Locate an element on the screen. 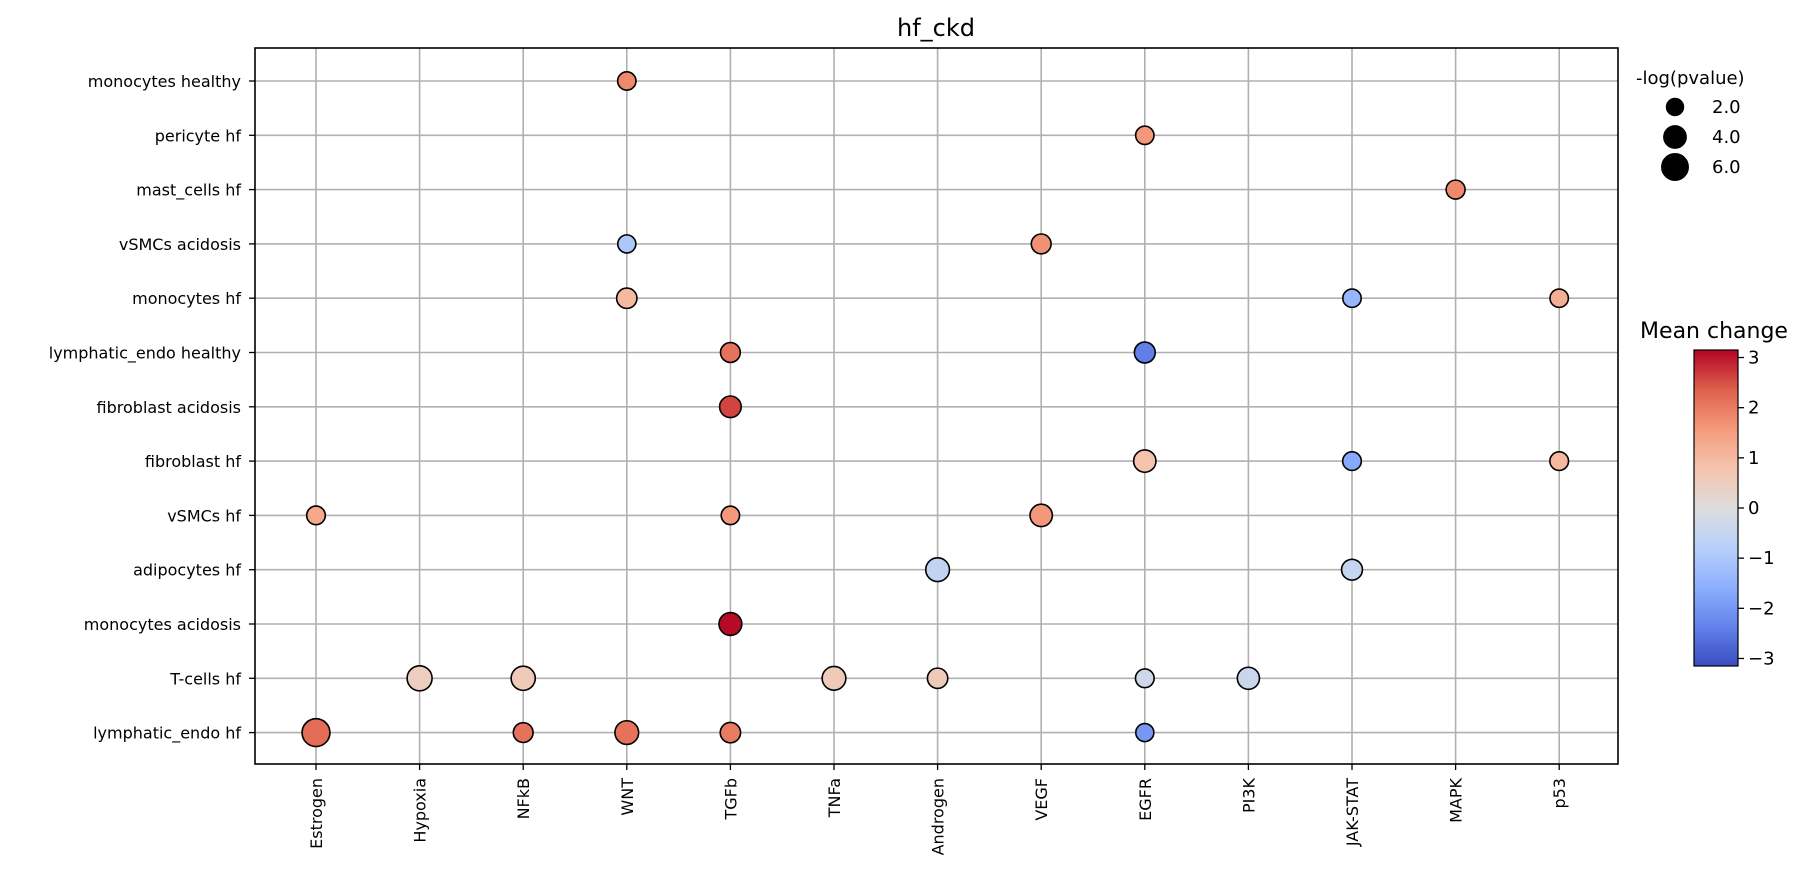 This screenshot has width=1815, height=884. size-legend-label: 2.0 is located at coordinates (1726, 107).